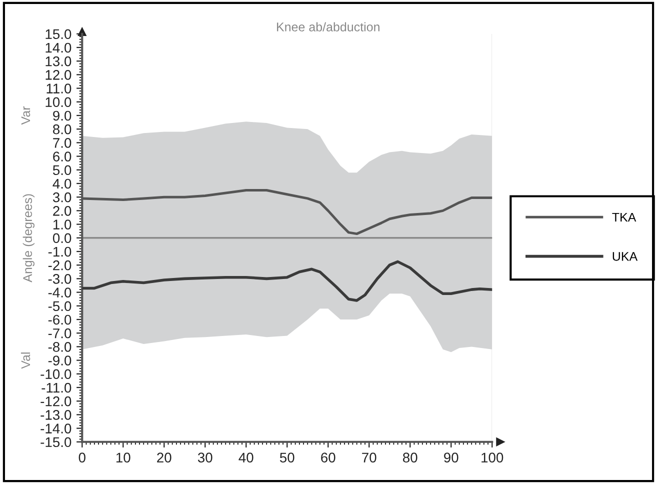  I want to click on y-tick-label: -1.0, so click(60, 251).